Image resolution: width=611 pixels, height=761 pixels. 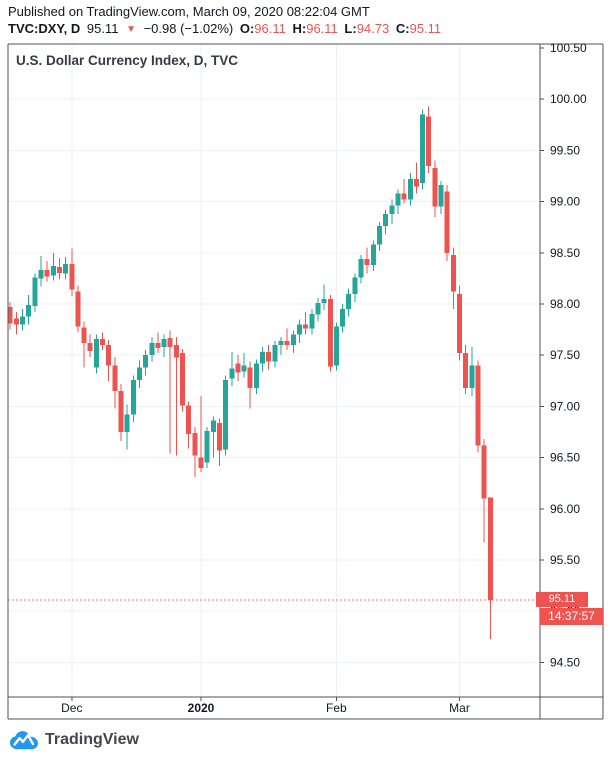 I want to click on high-label: H:, so click(x=299, y=28).